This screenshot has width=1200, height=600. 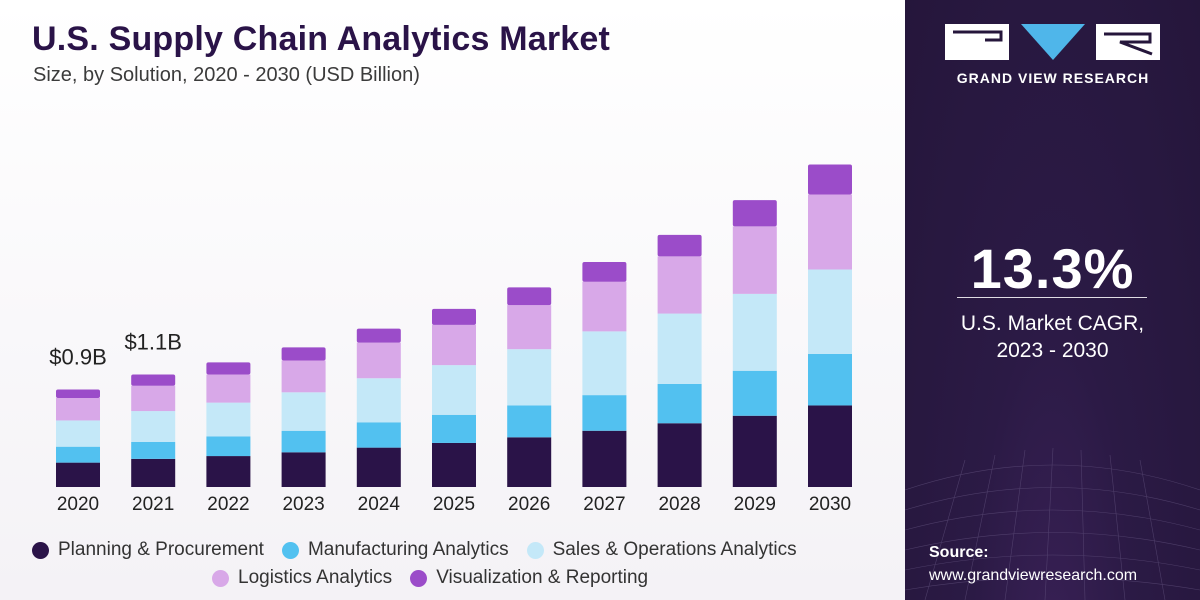 I want to click on legend-label: Logistics Analytics, so click(x=315, y=577).